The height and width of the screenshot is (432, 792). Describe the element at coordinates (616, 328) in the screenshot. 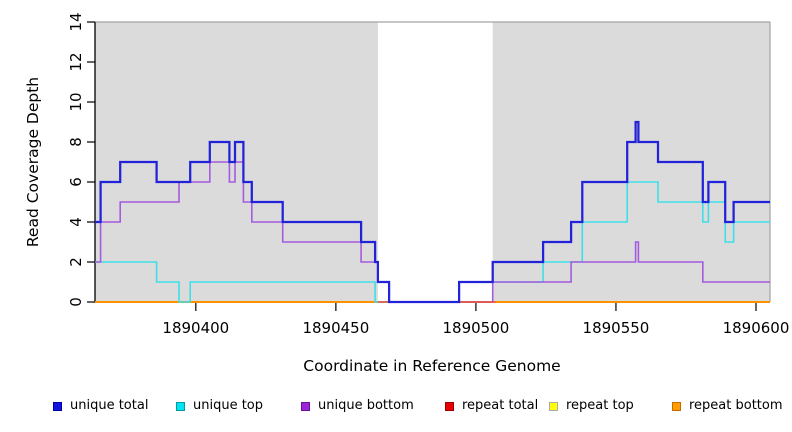

I see `x-tick-label-1890550: 1890550` at that location.